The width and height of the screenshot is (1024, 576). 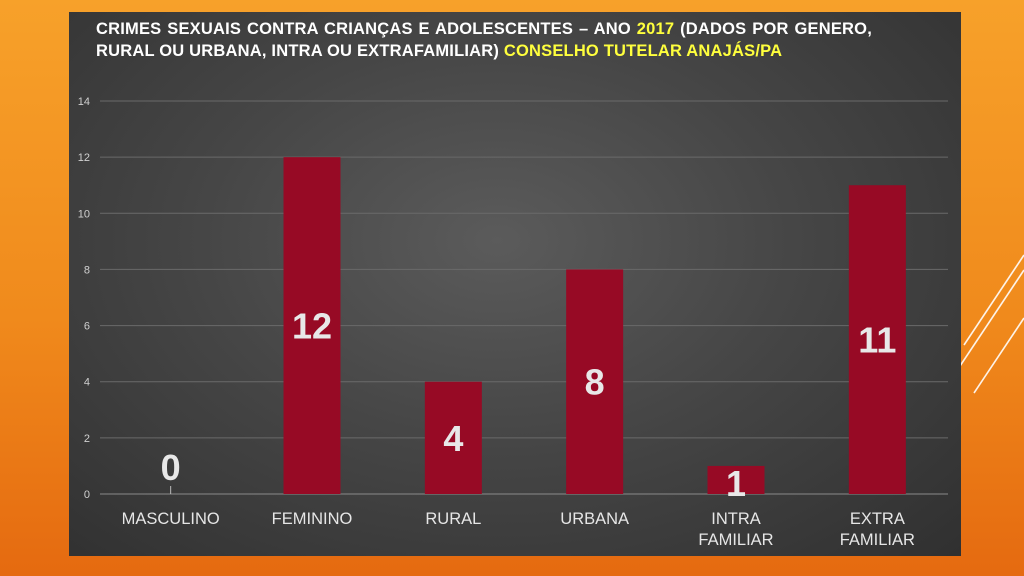 I want to click on category-label: FEMININO, so click(x=312, y=519).